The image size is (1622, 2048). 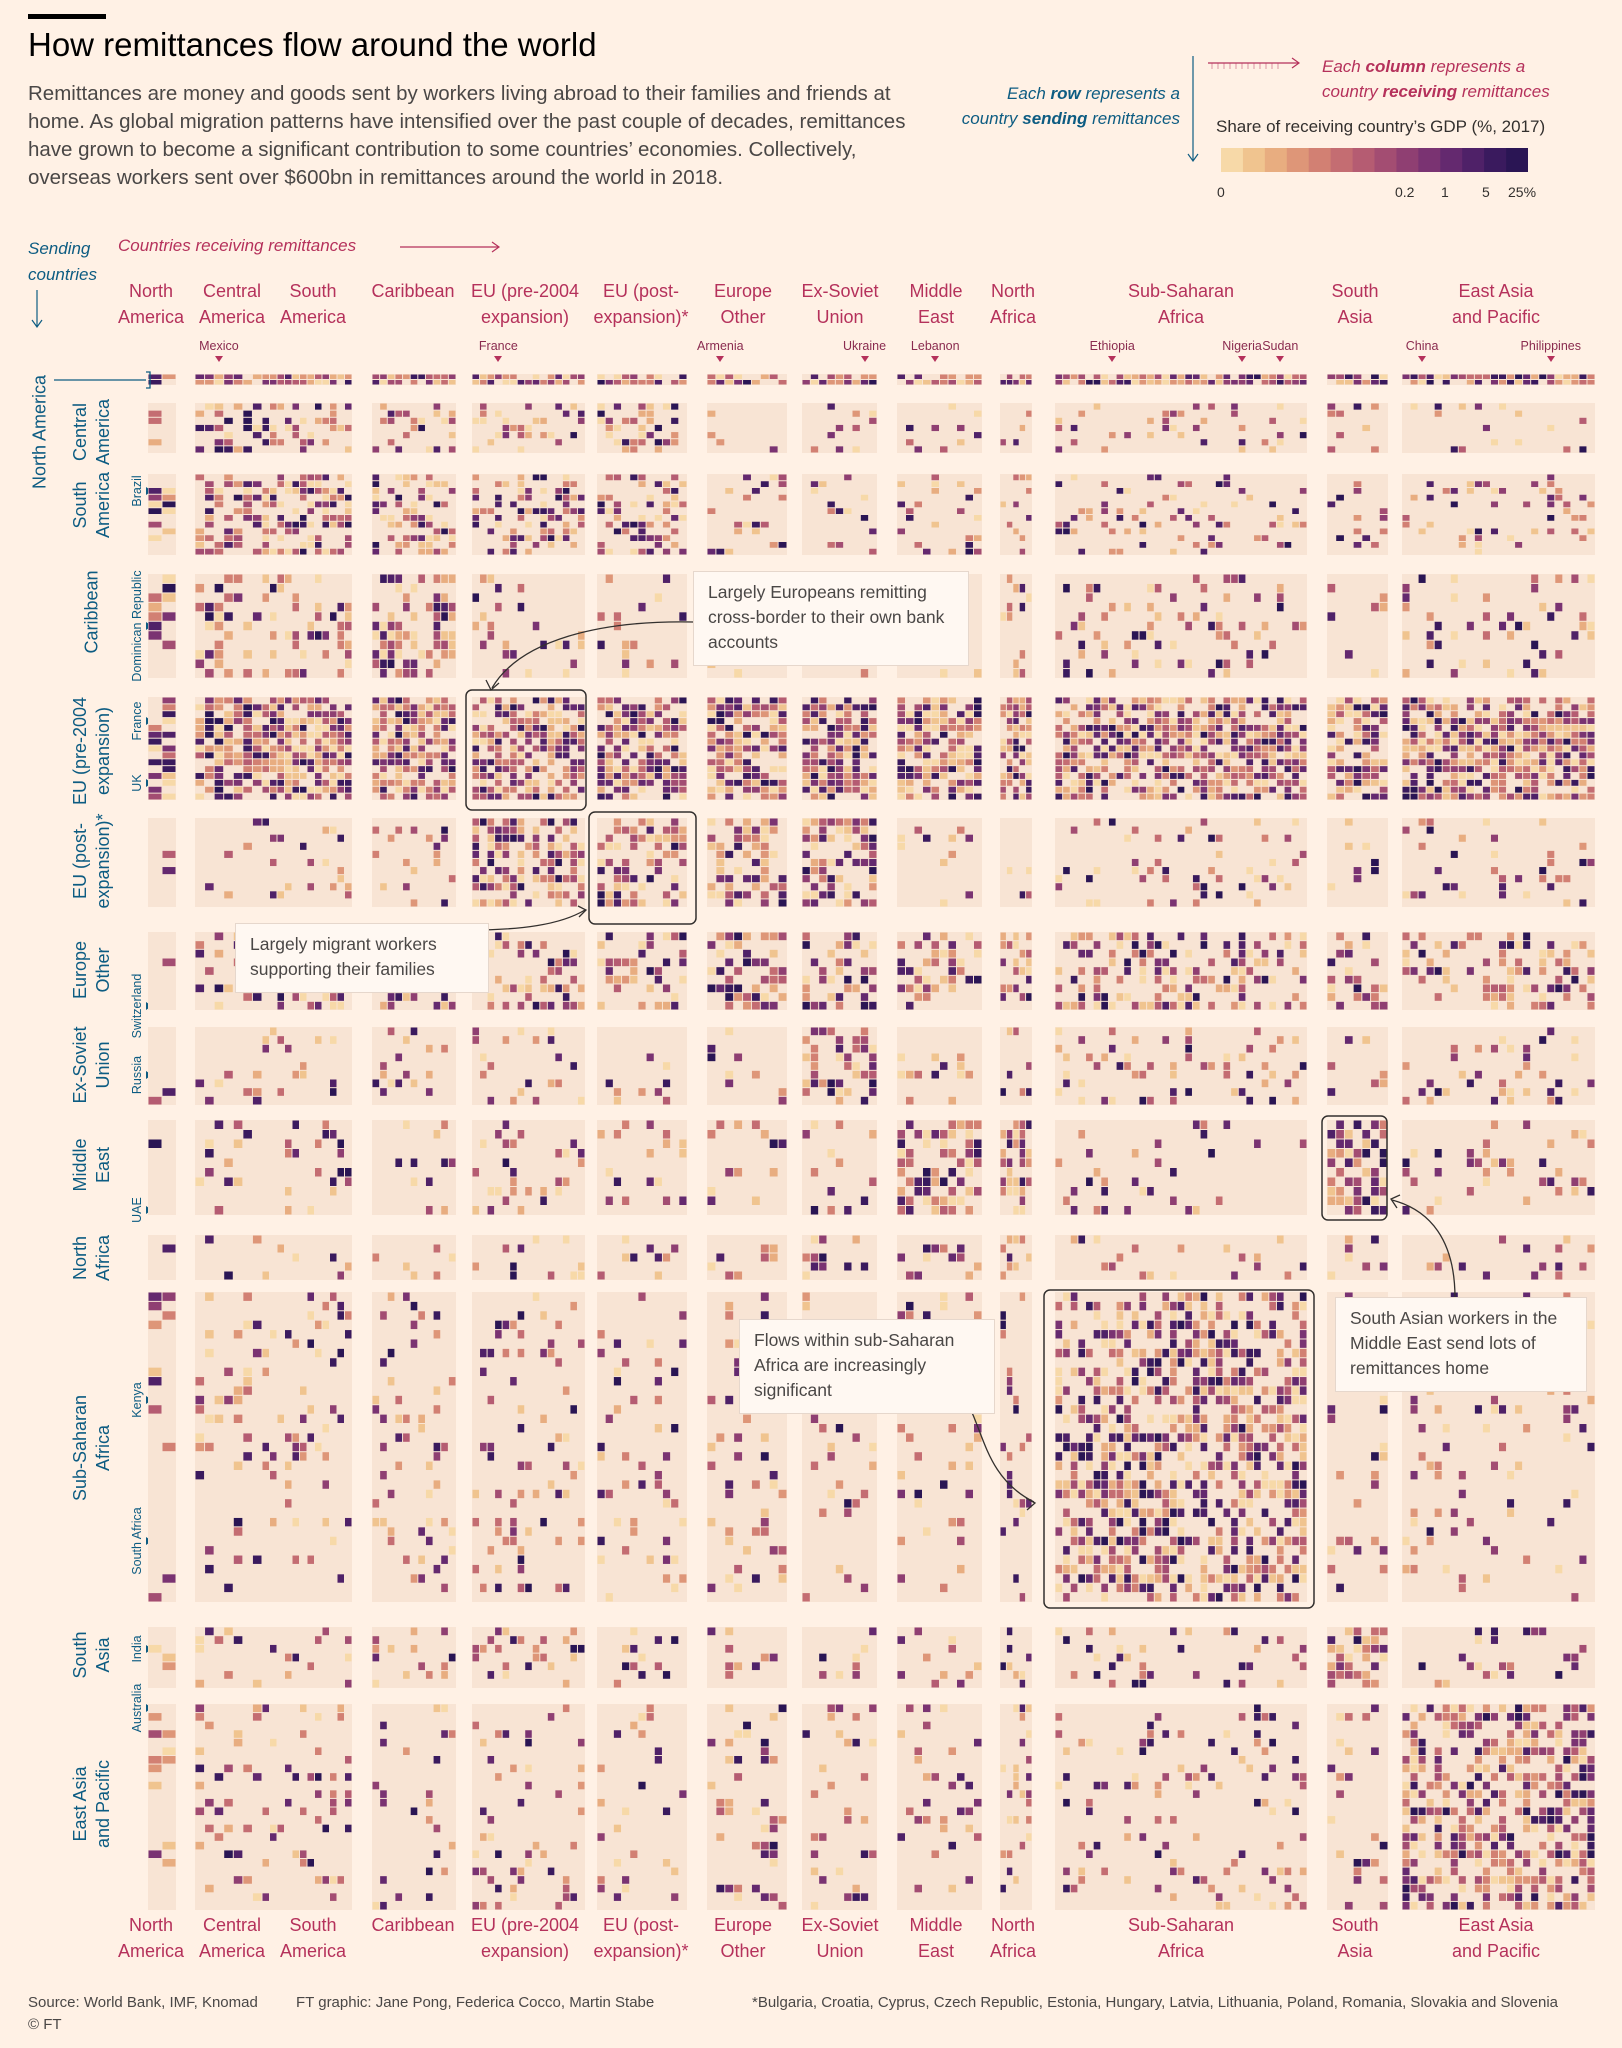 What do you see at coordinates (498, 346) in the screenshot?
I see `column-country-label: France` at bounding box center [498, 346].